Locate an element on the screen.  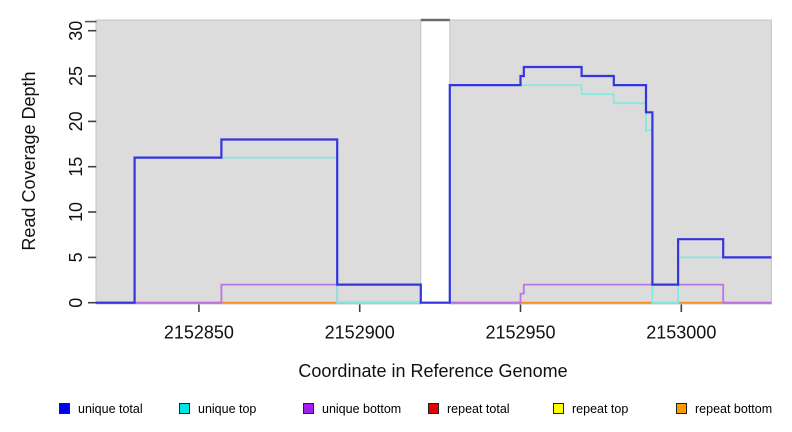
legend-item-repeat-top: repeat top is located at coordinates (590, 408).